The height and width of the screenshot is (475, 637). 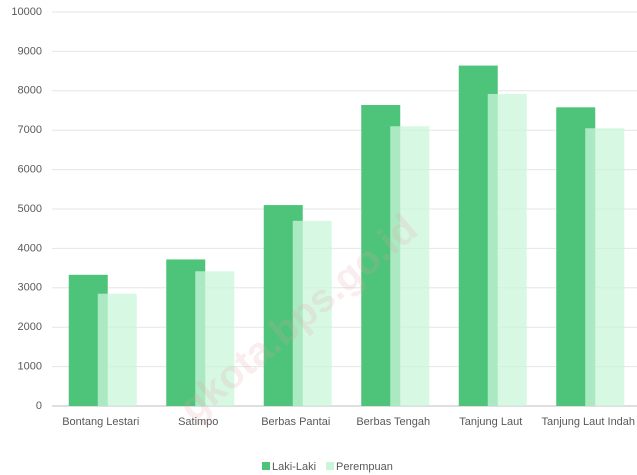 What do you see at coordinates (30, 248) in the screenshot?
I see `y-tick-label: 4000` at bounding box center [30, 248].